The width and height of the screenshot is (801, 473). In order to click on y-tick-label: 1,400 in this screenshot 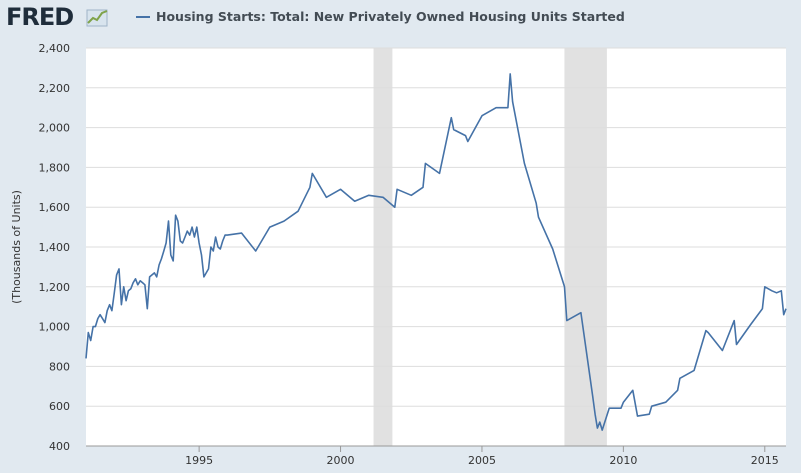, I will do `click(55, 247)`.